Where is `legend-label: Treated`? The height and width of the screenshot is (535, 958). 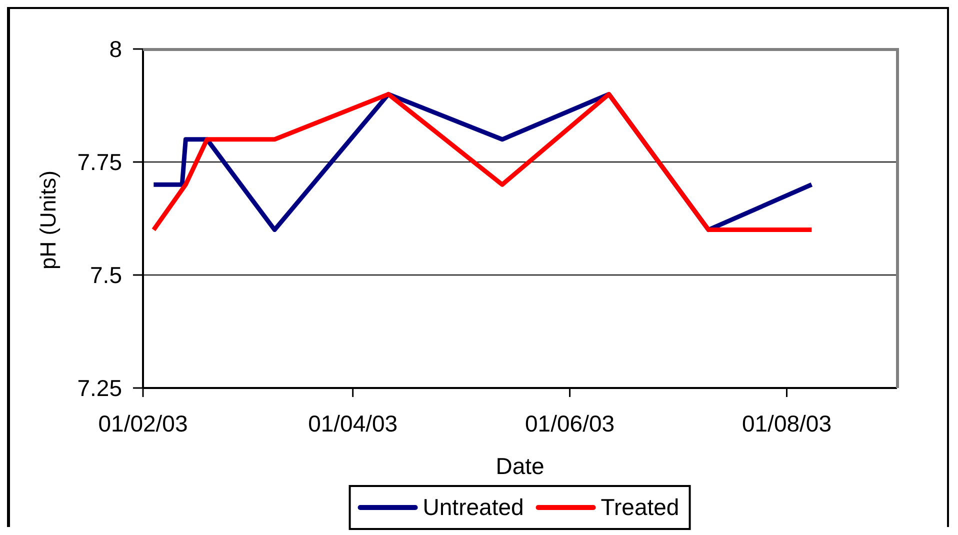
legend-label: Treated is located at coordinates (640, 507).